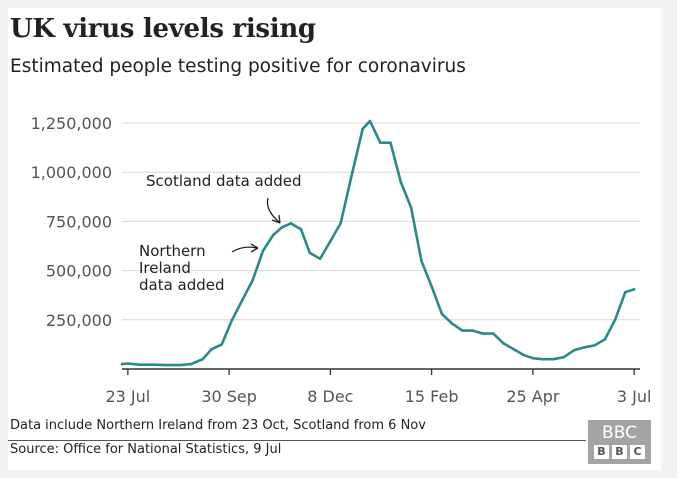 Image resolution: width=677 pixels, height=478 pixels. I want to click on y-tick-label: 1,000,000, so click(71, 172).